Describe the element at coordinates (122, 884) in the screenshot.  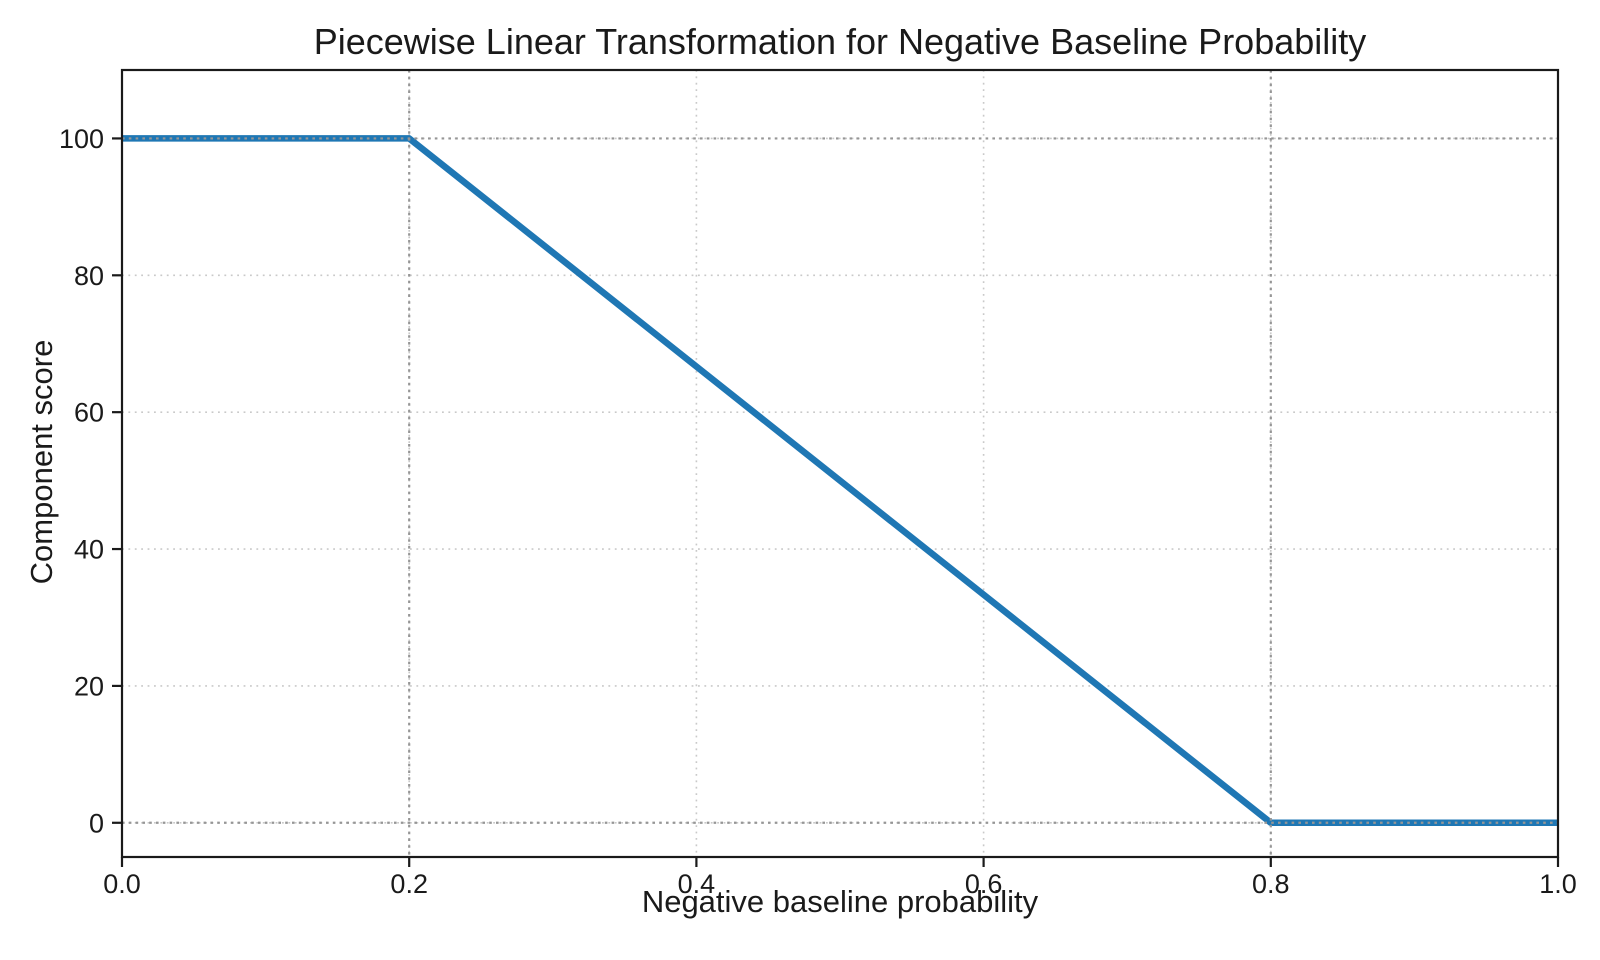
I see `x-tick-label: 0.0` at that location.